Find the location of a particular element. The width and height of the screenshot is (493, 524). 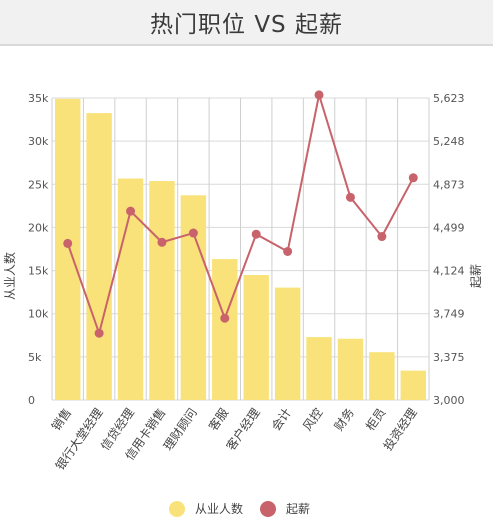

right-tick-label: 4,124 is located at coordinates (449, 271).